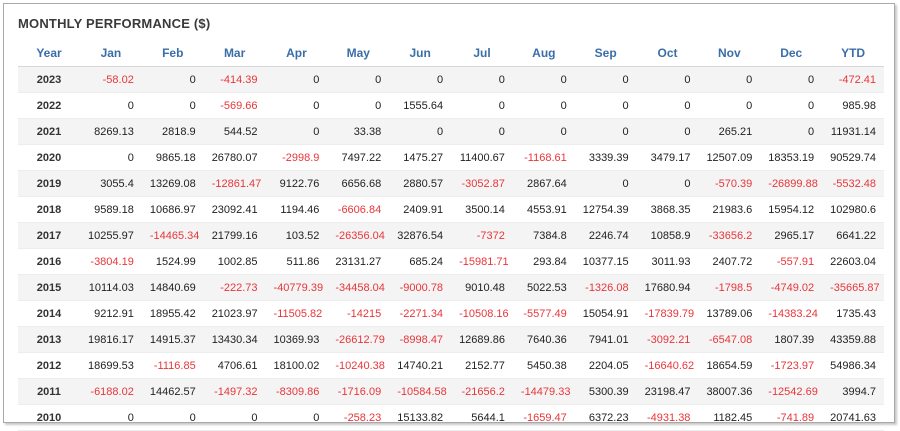 Image resolution: width=900 pixels, height=431 pixels. What do you see at coordinates (853, 365) in the screenshot?
I see `ytd-cell: 54986.34` at bounding box center [853, 365].